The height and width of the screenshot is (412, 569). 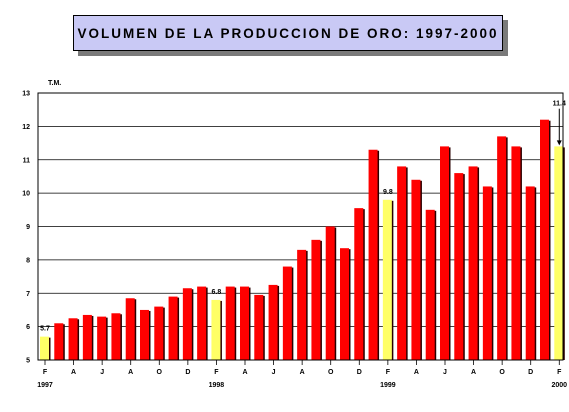 What do you see at coordinates (388, 192) in the screenshot?
I see `data-label: 9.8` at bounding box center [388, 192].